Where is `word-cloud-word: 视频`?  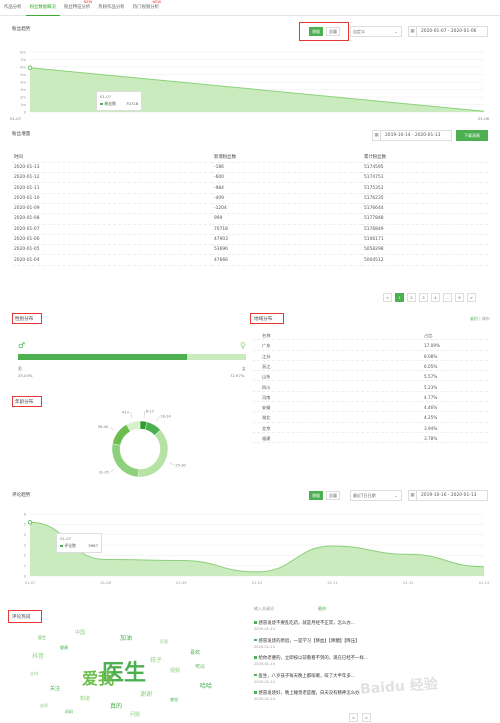 word-cloud-word: 视频 is located at coordinates (175, 671).